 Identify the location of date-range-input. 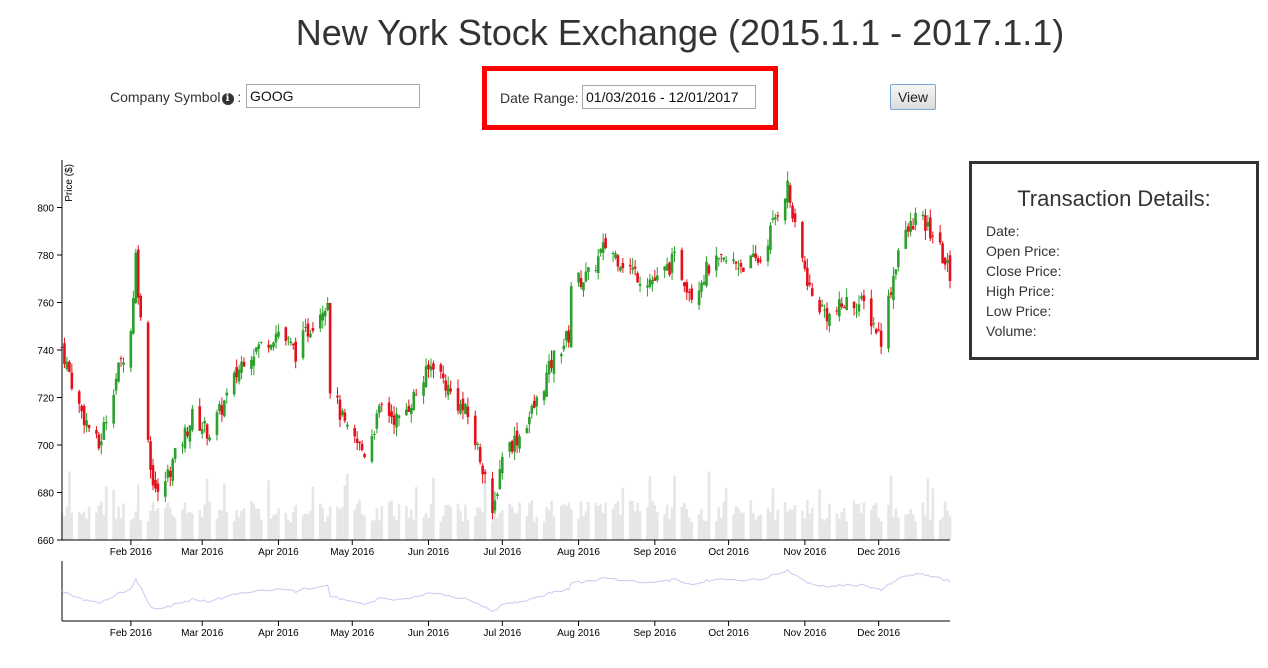
(669, 97).